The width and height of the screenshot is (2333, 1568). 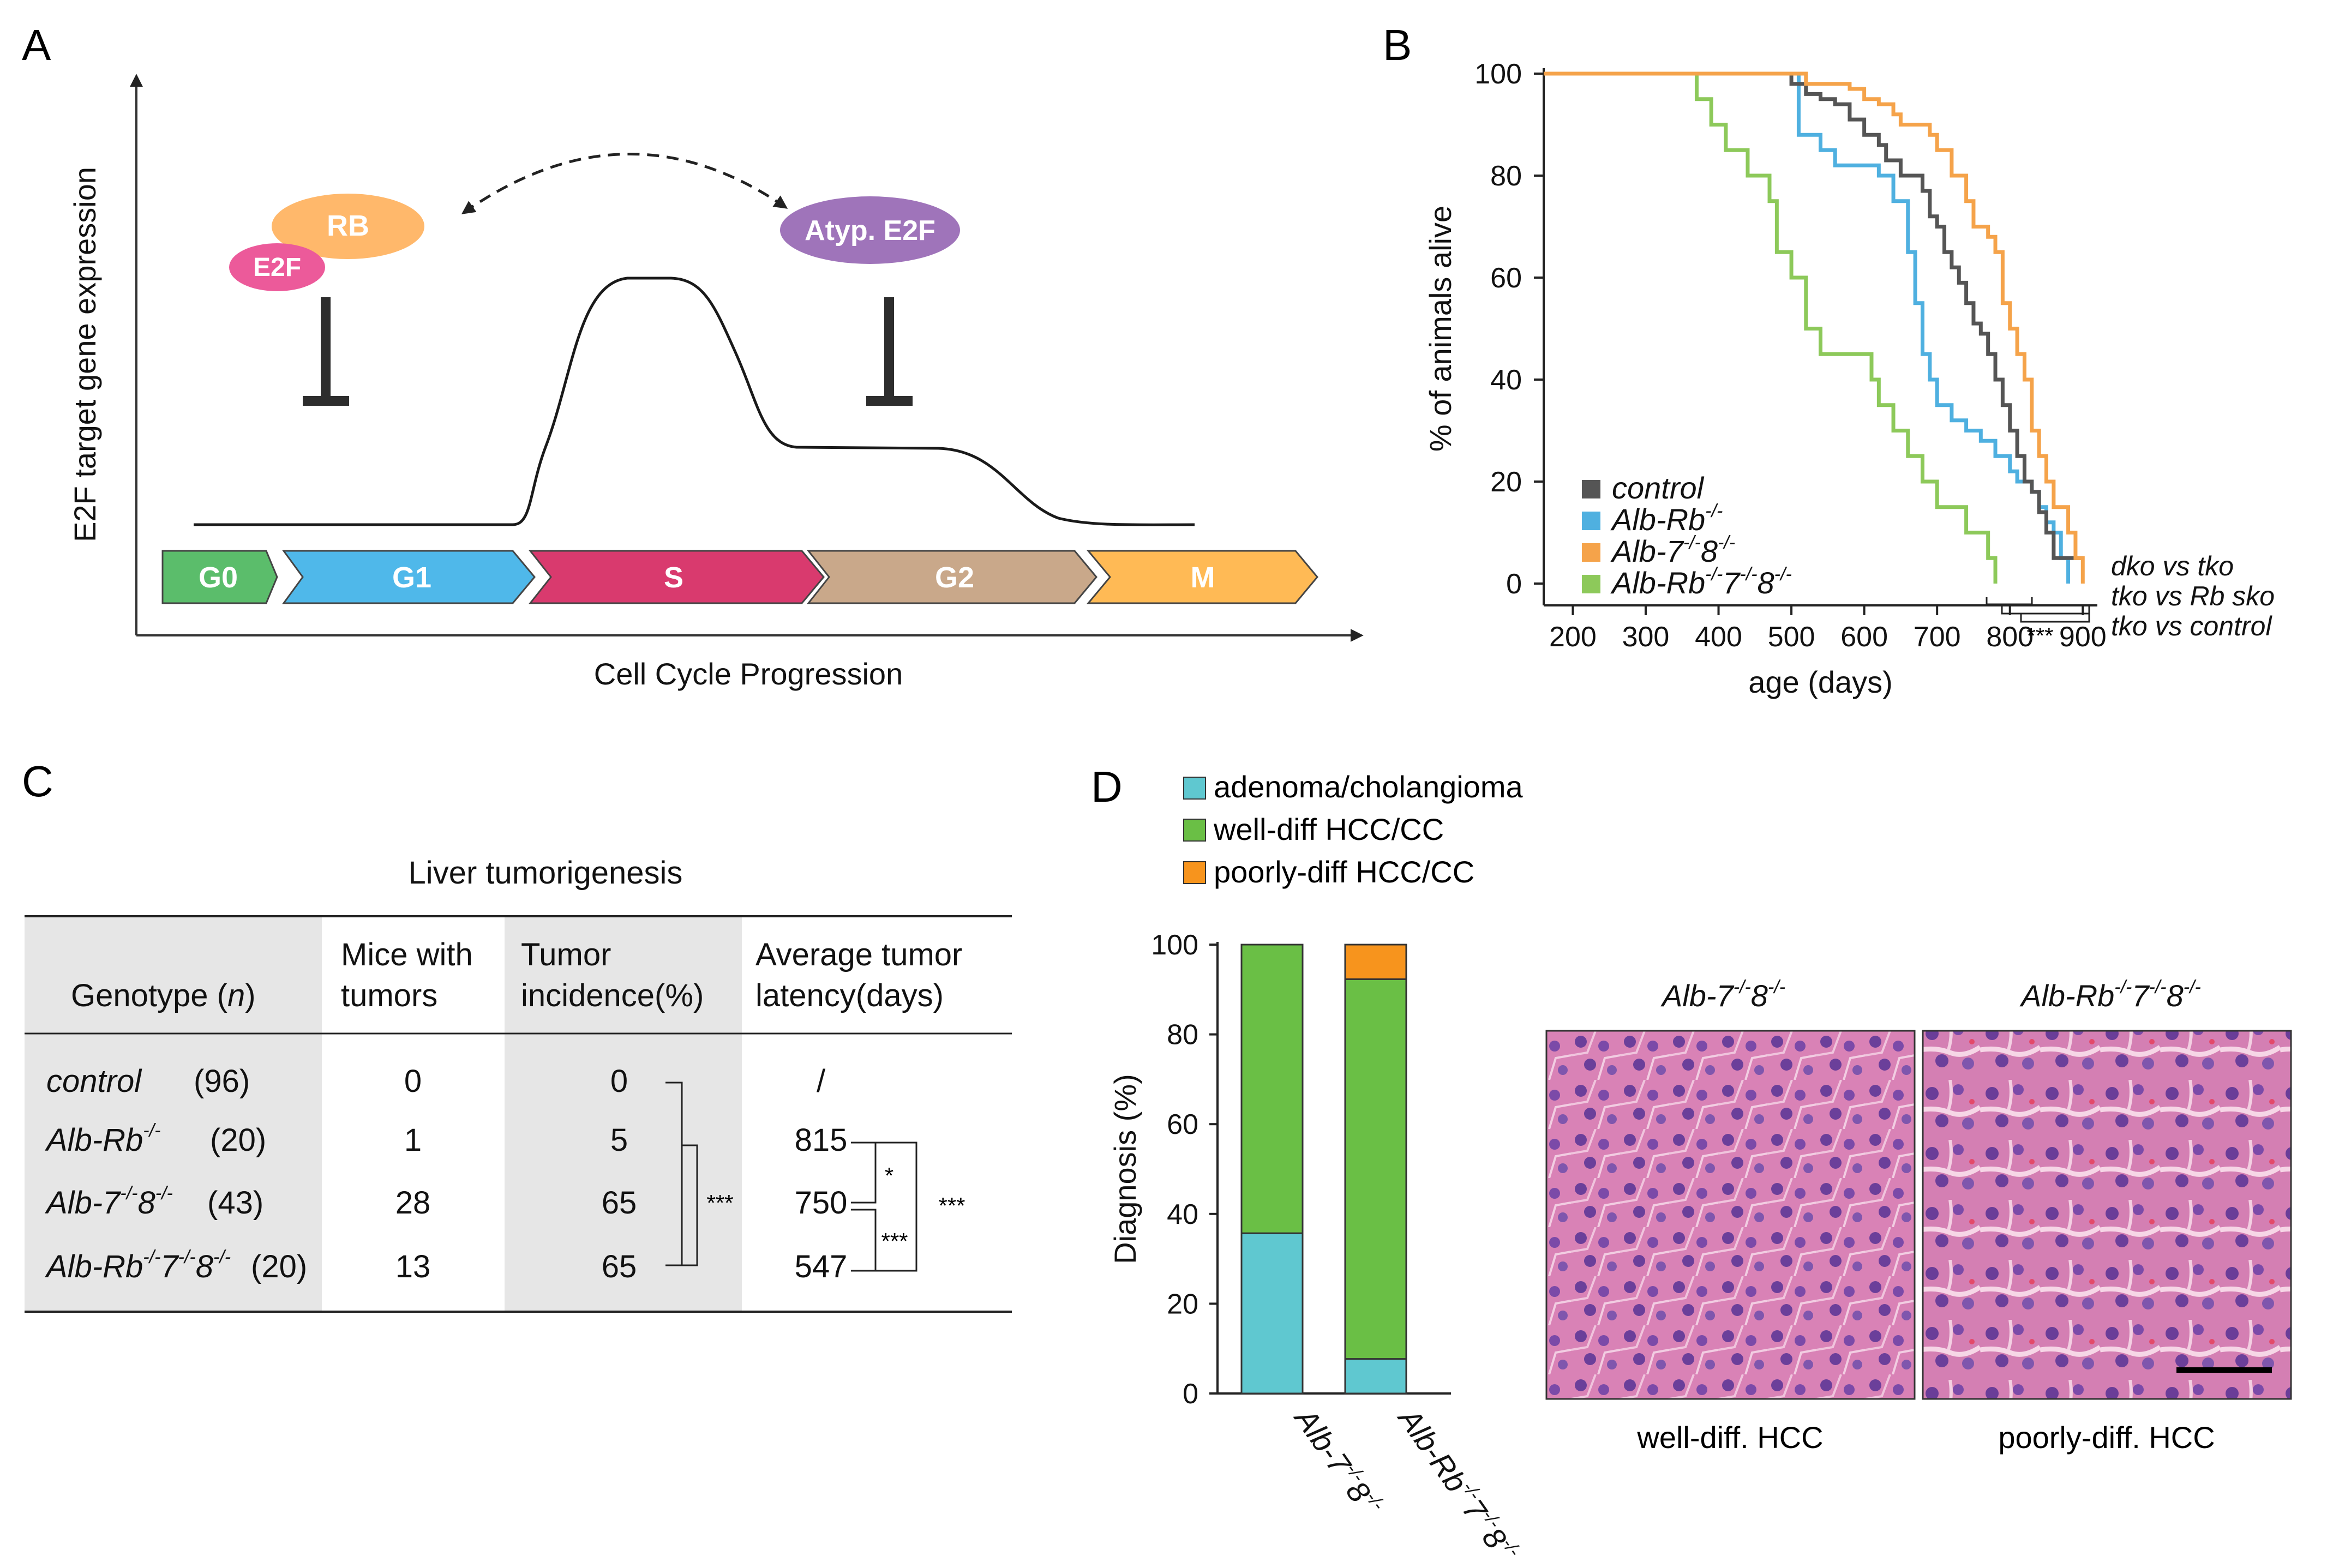 I want to click on diagnosis-y-tick-label: 100, so click(x=1174, y=945).